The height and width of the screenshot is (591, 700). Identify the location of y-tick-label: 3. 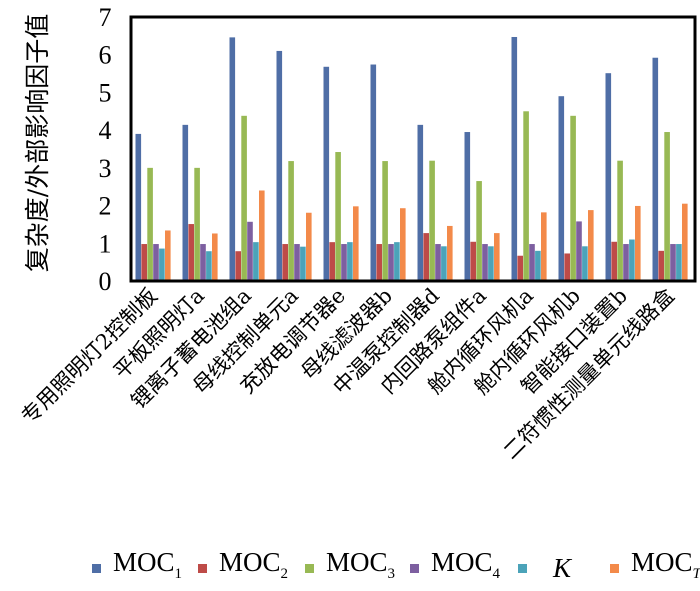
(105, 168).